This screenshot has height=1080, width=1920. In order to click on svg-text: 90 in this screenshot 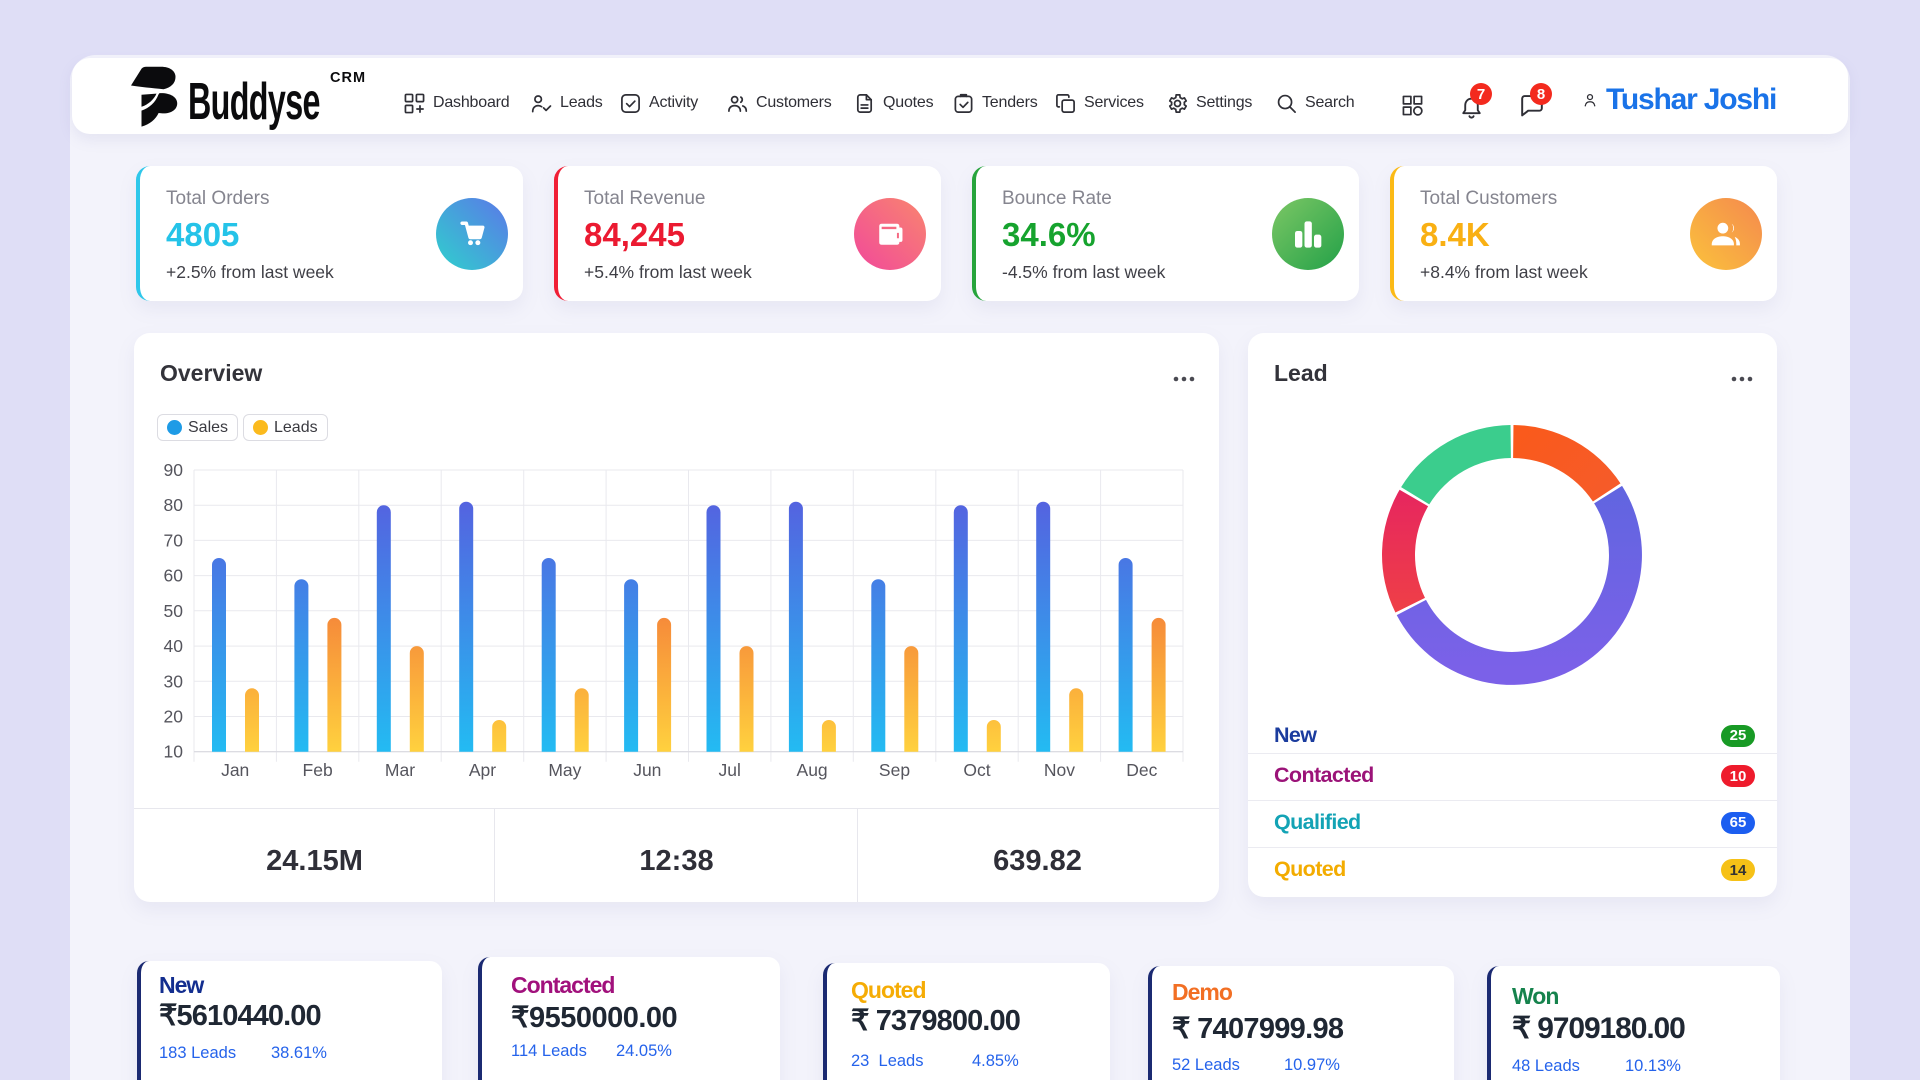, I will do `click(174, 470)`.